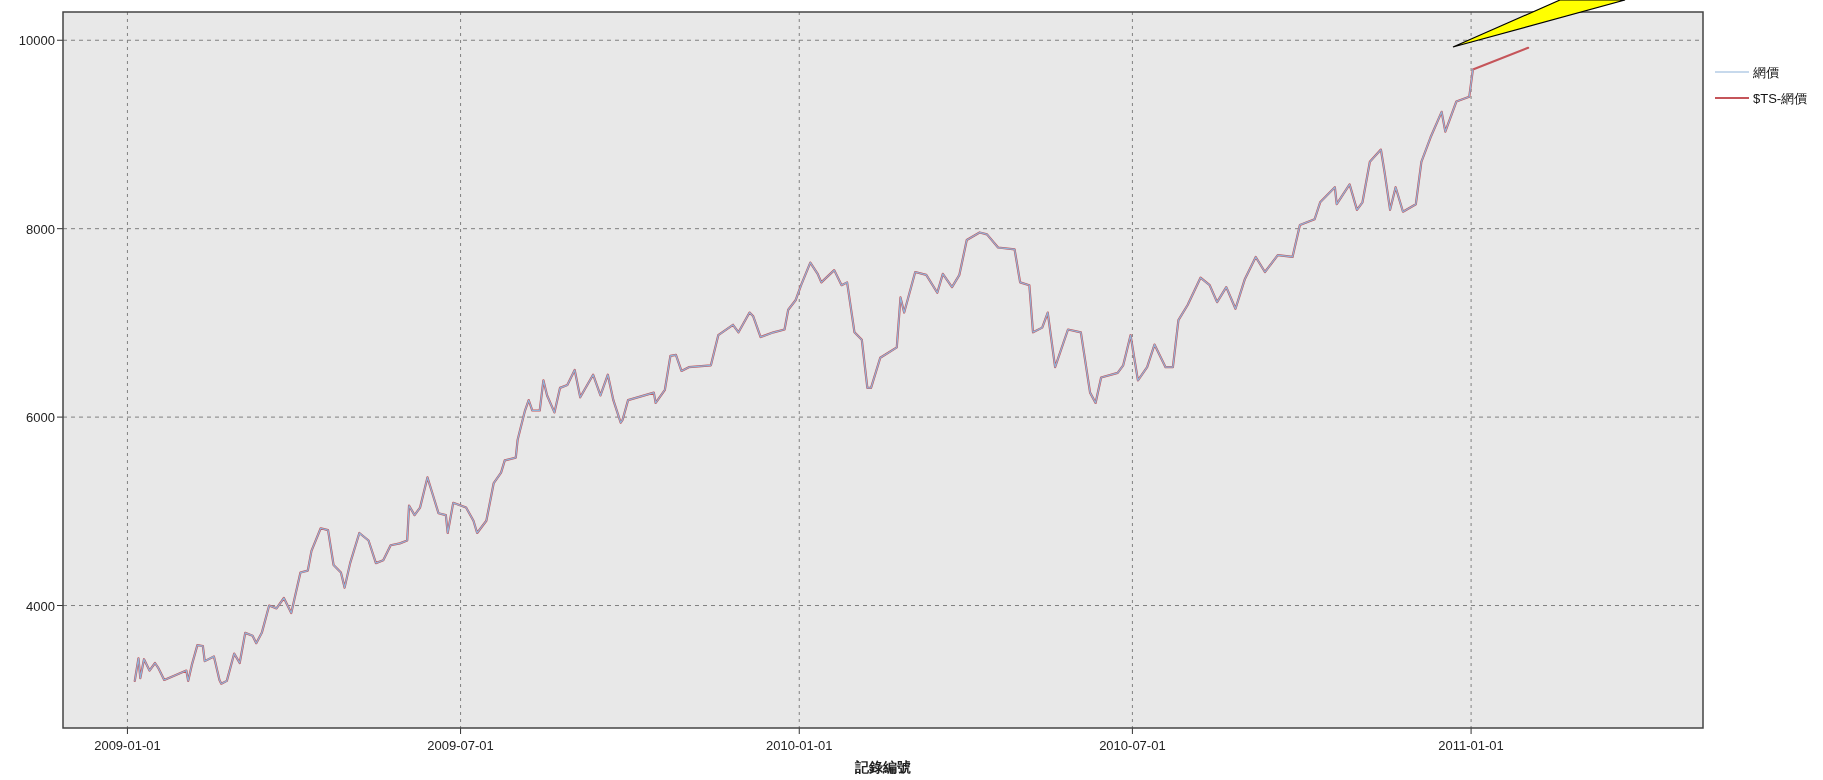  I want to click on x-tick-label: 2010-07-01, so click(1132, 745).